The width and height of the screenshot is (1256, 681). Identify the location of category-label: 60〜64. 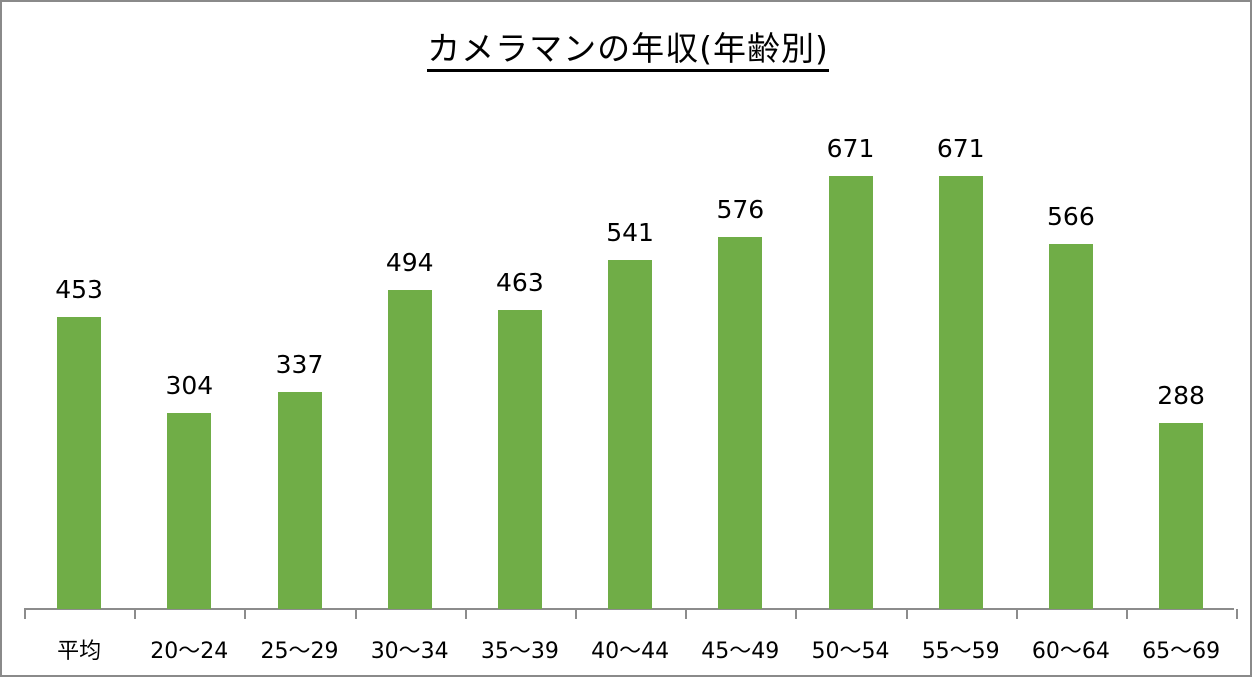
(1070, 651).